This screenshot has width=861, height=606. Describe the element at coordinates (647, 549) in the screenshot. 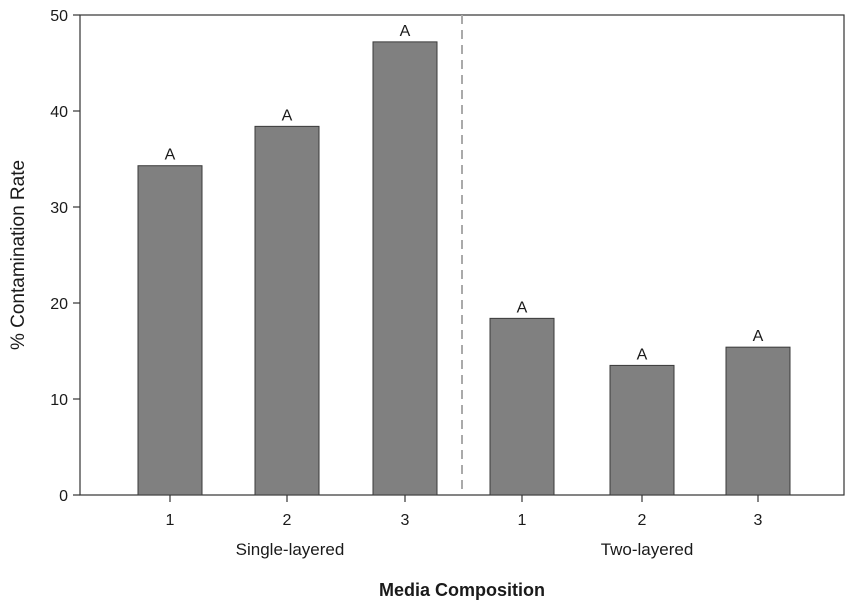

I see `group-label: Two-layered` at that location.